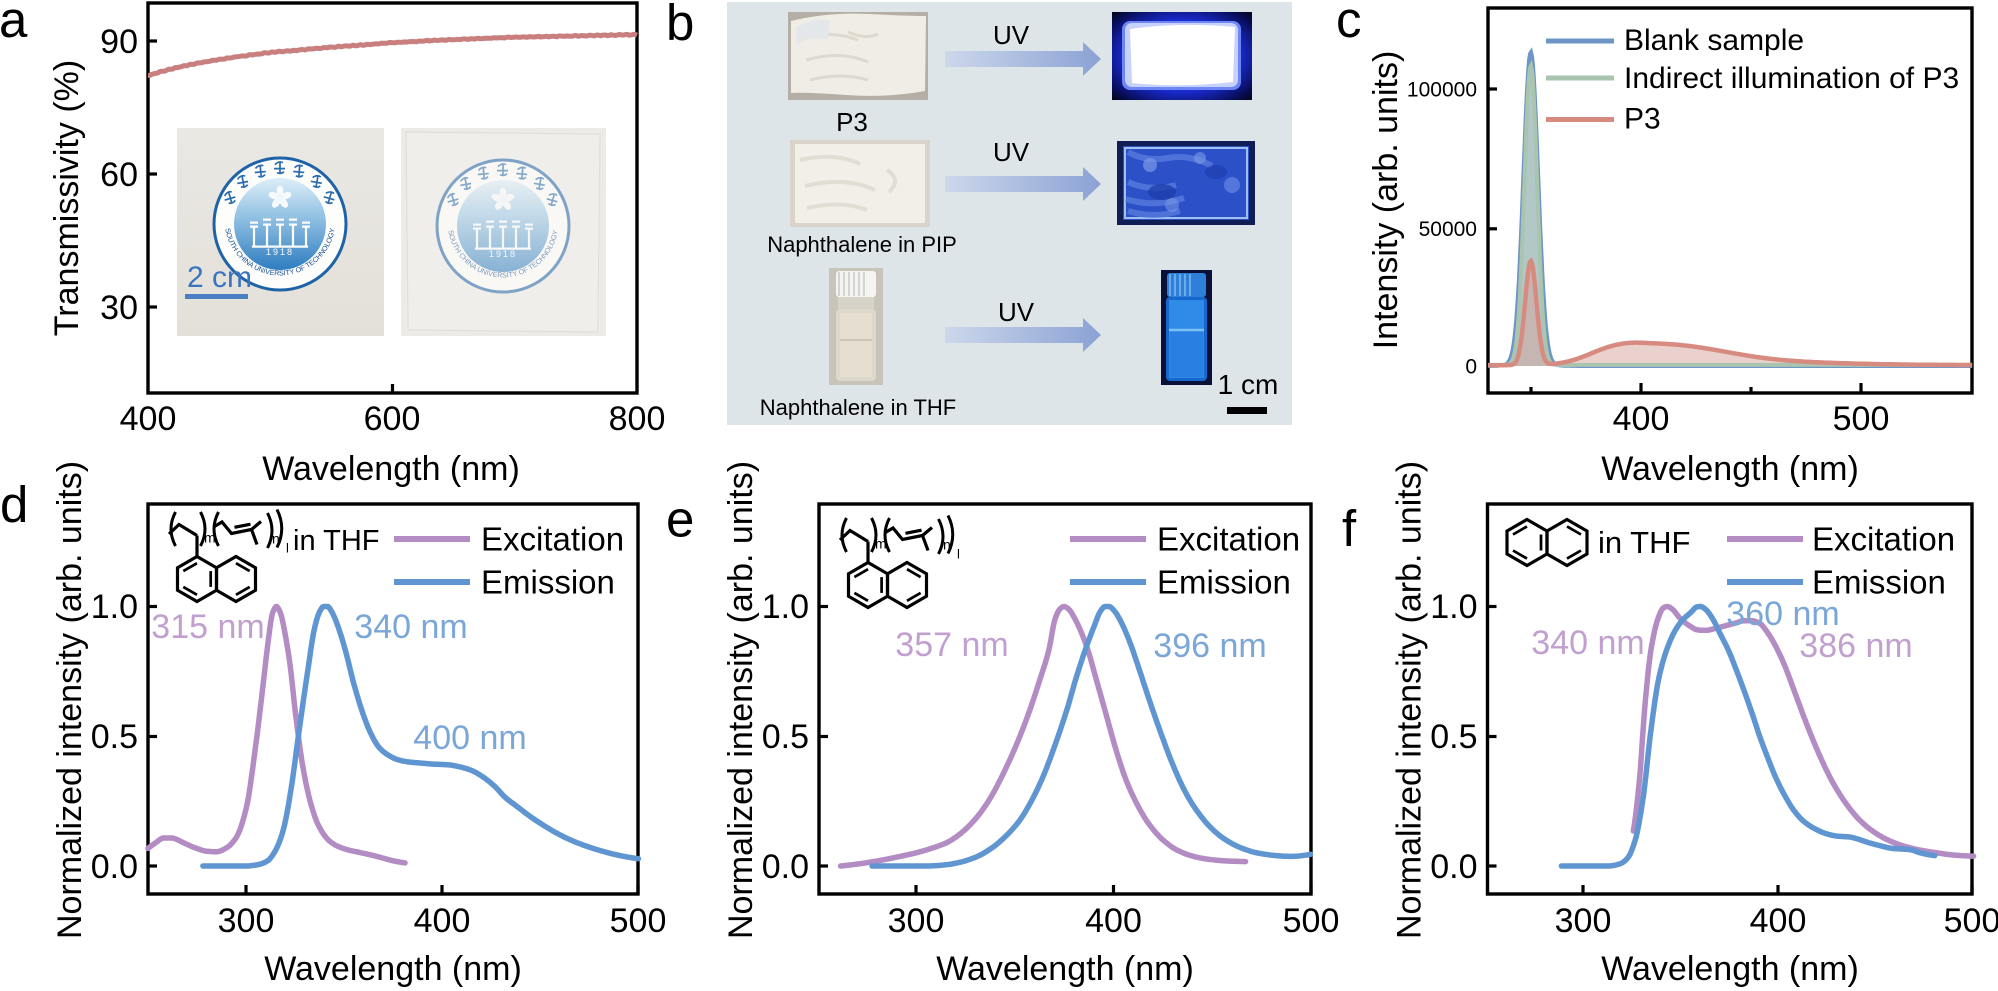 This screenshot has height=991, width=1998. What do you see at coordinates (680, 25) in the screenshot?
I see `svg-text: b` at bounding box center [680, 25].